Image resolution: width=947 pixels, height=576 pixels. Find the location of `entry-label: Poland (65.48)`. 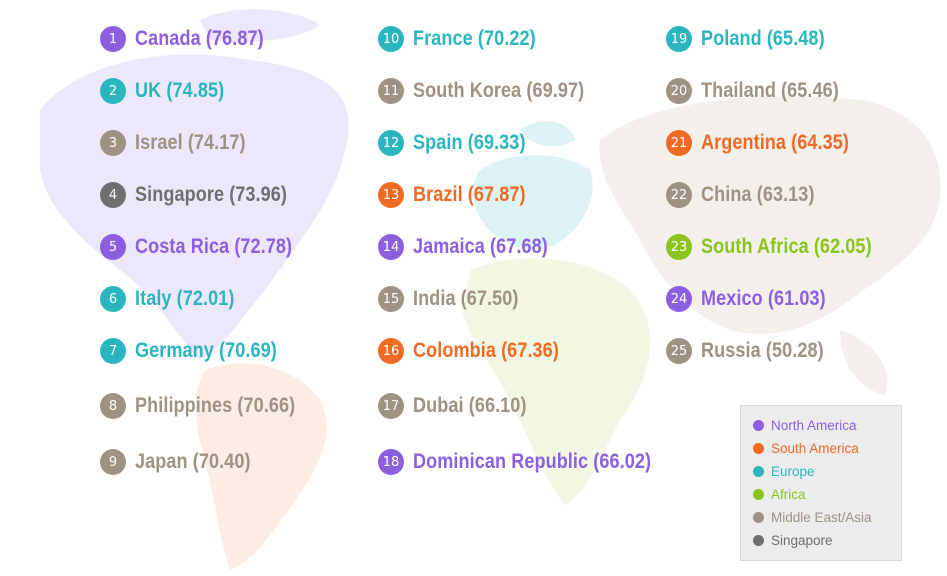

entry-label: Poland (65.48) is located at coordinates (763, 38).